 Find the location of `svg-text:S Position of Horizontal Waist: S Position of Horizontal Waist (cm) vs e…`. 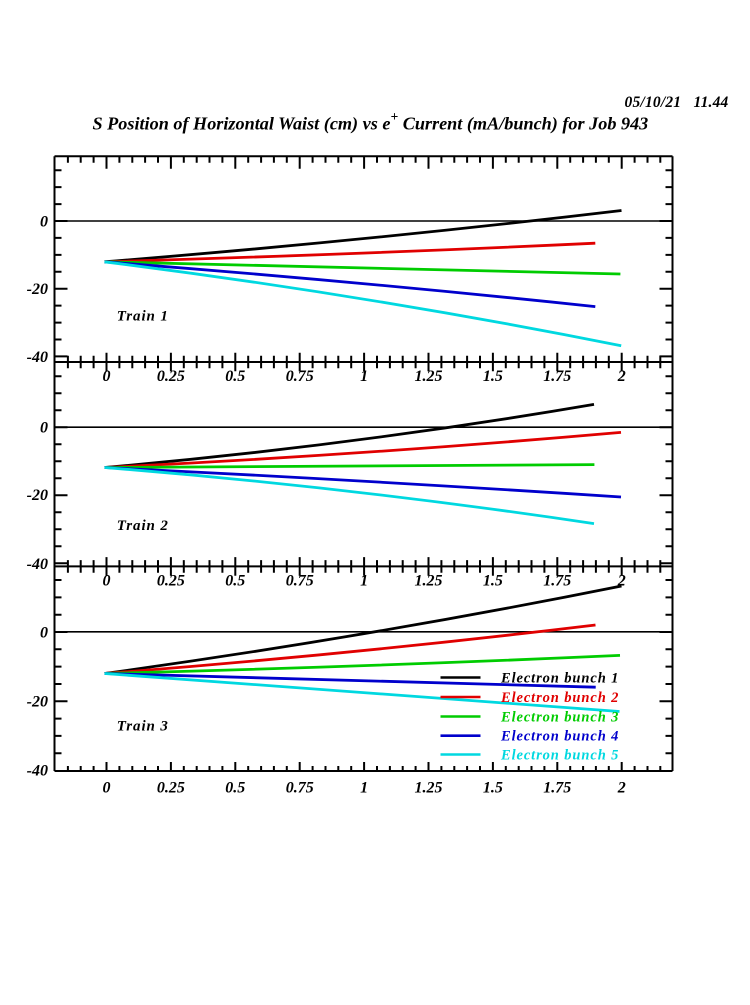

svg-text:S Position of Horizontal Waist: S Position of Horizontal Waist (cm) vs e… is located at coordinates (371, 122).